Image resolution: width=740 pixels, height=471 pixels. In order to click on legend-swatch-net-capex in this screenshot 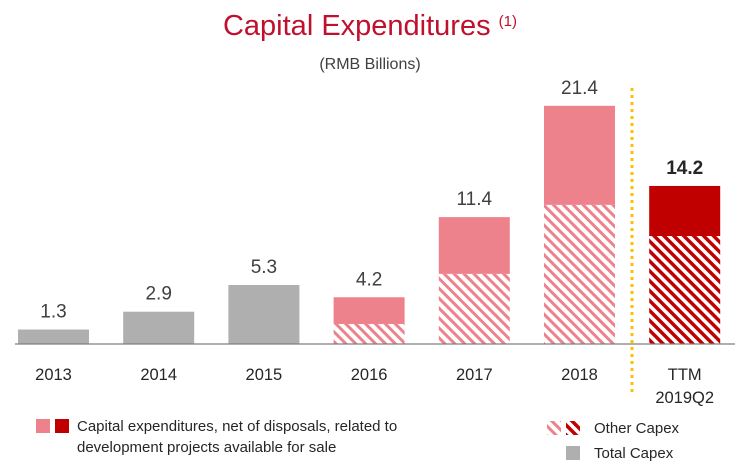, I will do `click(43, 426)`.